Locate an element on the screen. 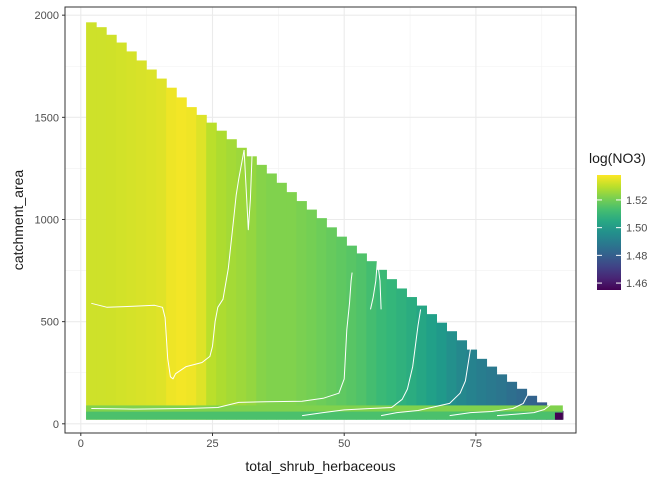 This screenshot has height=480, width=672. y-axis-title: catchment_area is located at coordinates (18, 220).